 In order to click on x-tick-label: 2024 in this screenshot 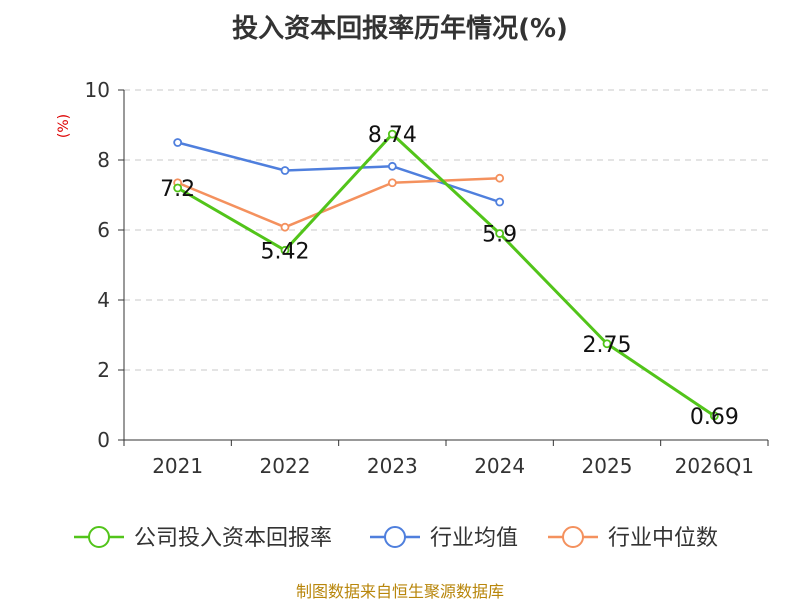, I will do `click(499, 466)`.